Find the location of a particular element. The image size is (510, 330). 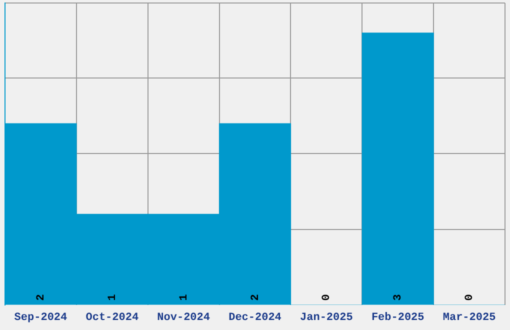

x-tick-label: Dec-2024 is located at coordinates (255, 318).